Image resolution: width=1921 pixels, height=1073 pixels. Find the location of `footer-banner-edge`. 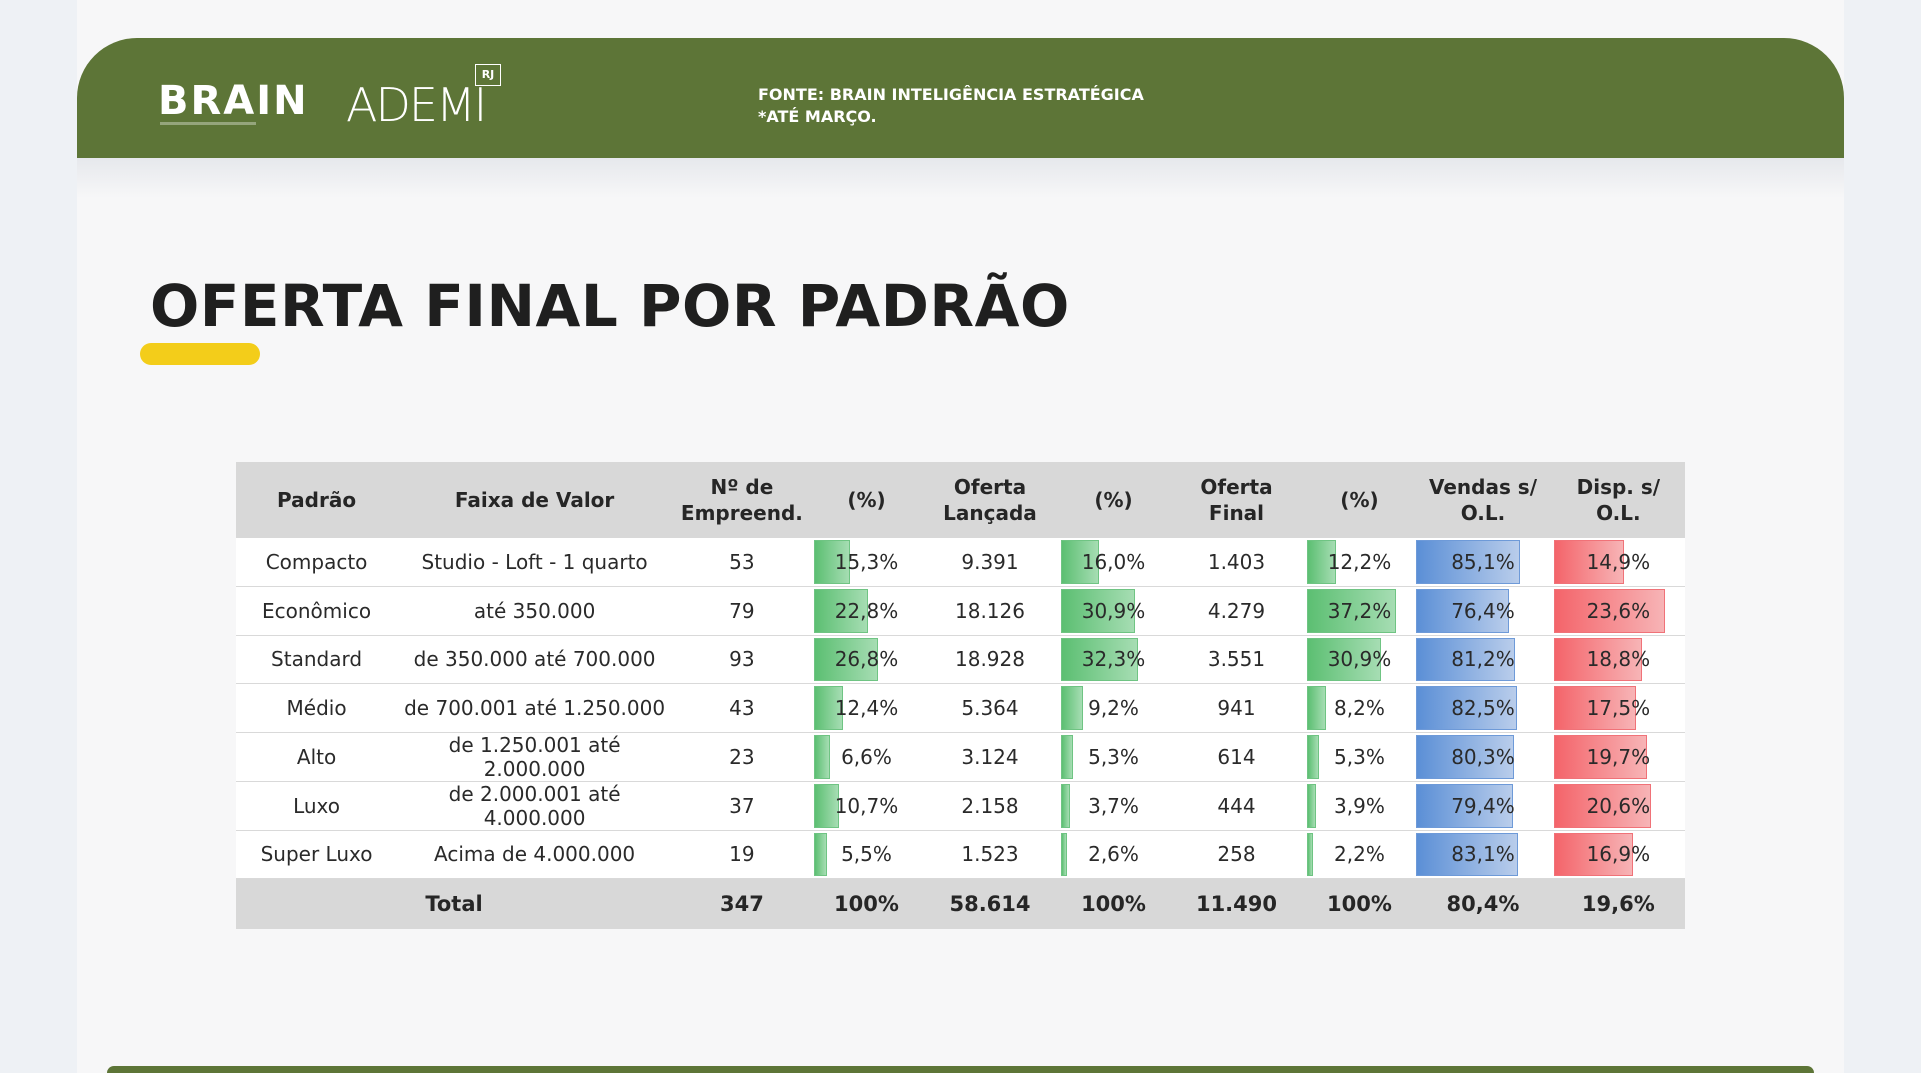

footer-banner-edge is located at coordinates (960, 1069).